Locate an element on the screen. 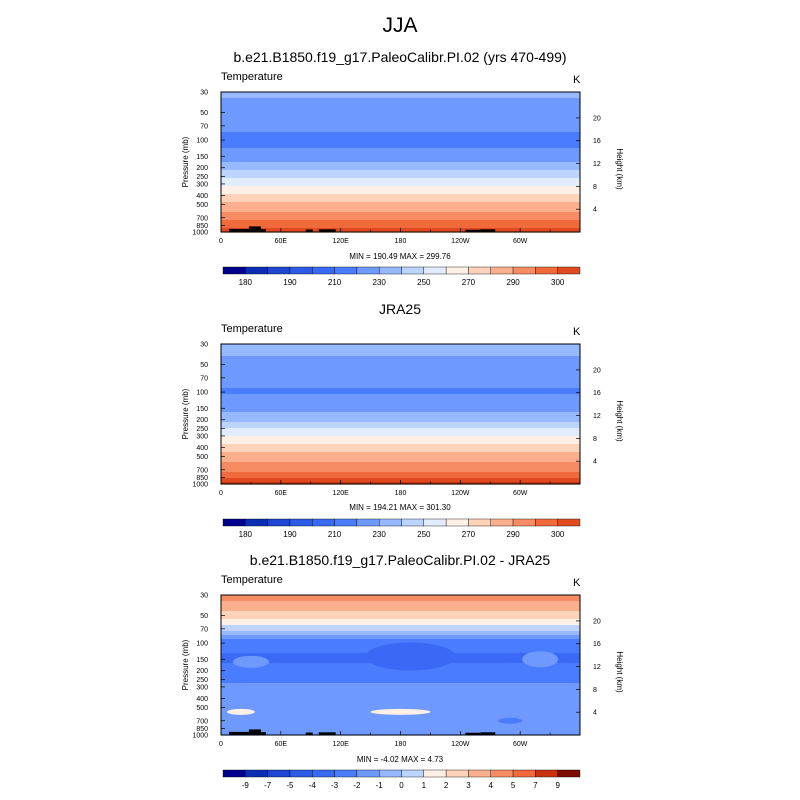  y2-tick-label: 20 is located at coordinates (597, 621).